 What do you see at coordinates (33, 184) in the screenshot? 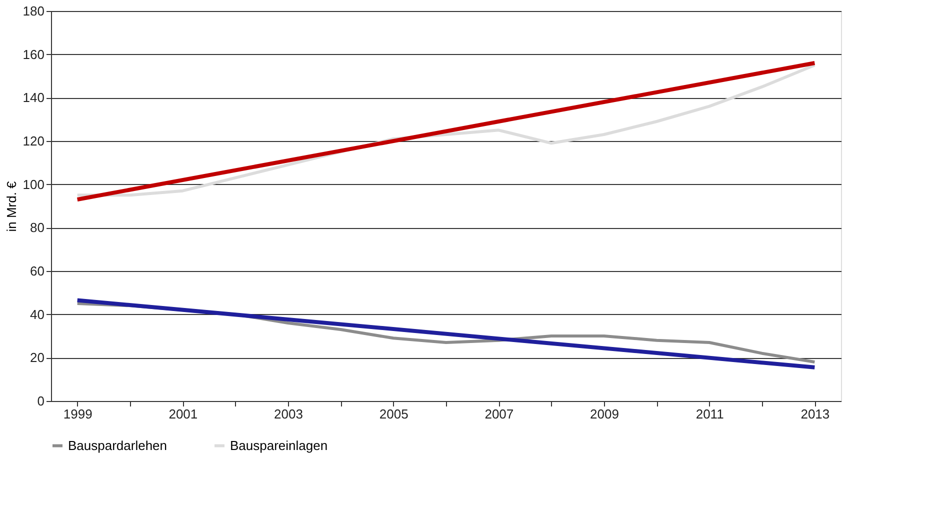
I see `y-tick-label: 100` at bounding box center [33, 184].